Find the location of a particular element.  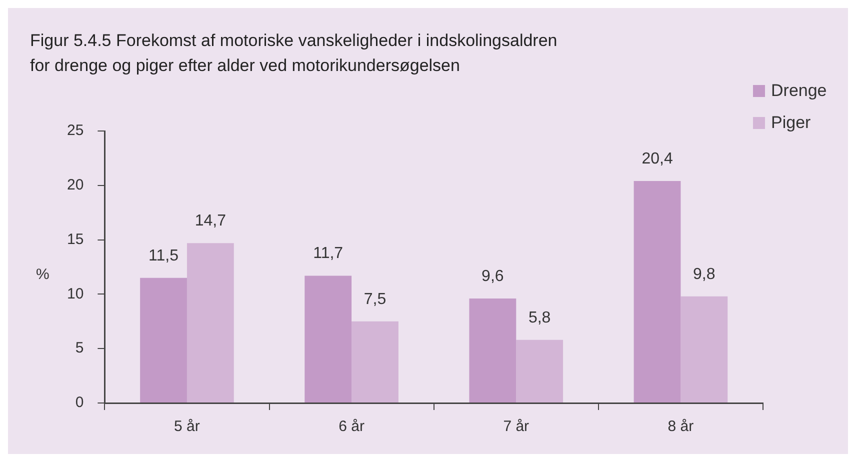

data-label: 11,5 is located at coordinates (163, 255).